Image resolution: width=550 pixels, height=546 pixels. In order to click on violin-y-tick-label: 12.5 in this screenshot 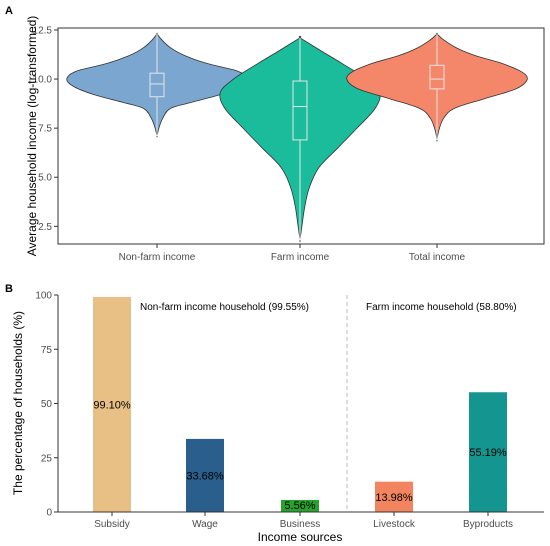, I will do `click(43, 30)`.